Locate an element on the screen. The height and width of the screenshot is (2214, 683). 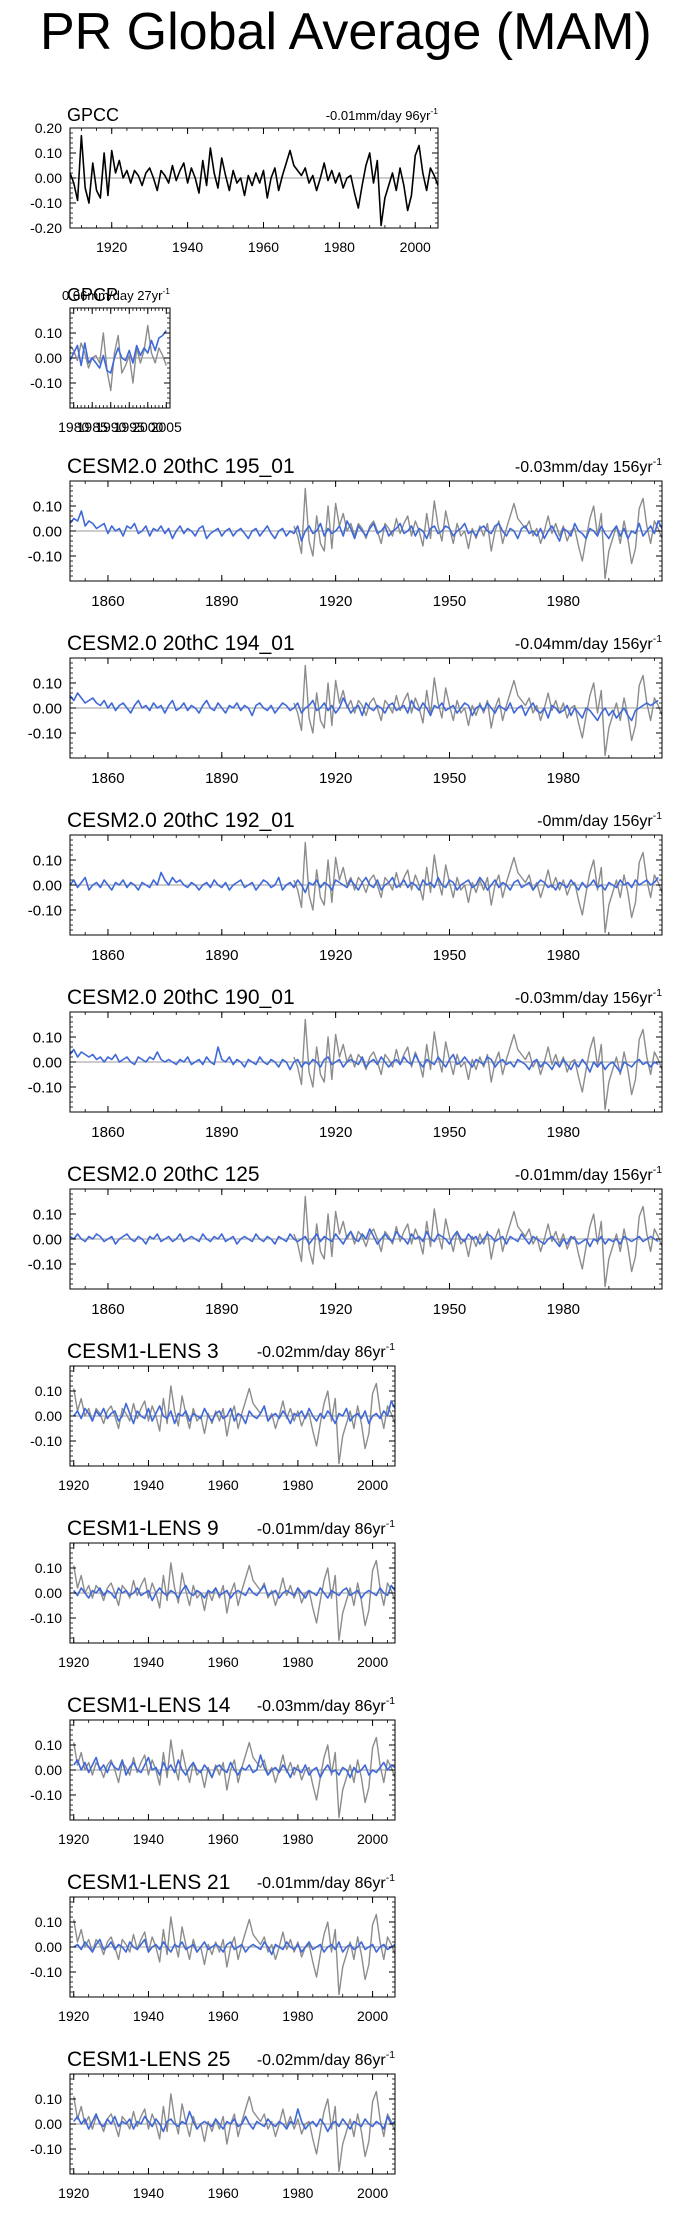
trend-label: -0.03mm/day 86yr-1 is located at coordinates (326, 1705).